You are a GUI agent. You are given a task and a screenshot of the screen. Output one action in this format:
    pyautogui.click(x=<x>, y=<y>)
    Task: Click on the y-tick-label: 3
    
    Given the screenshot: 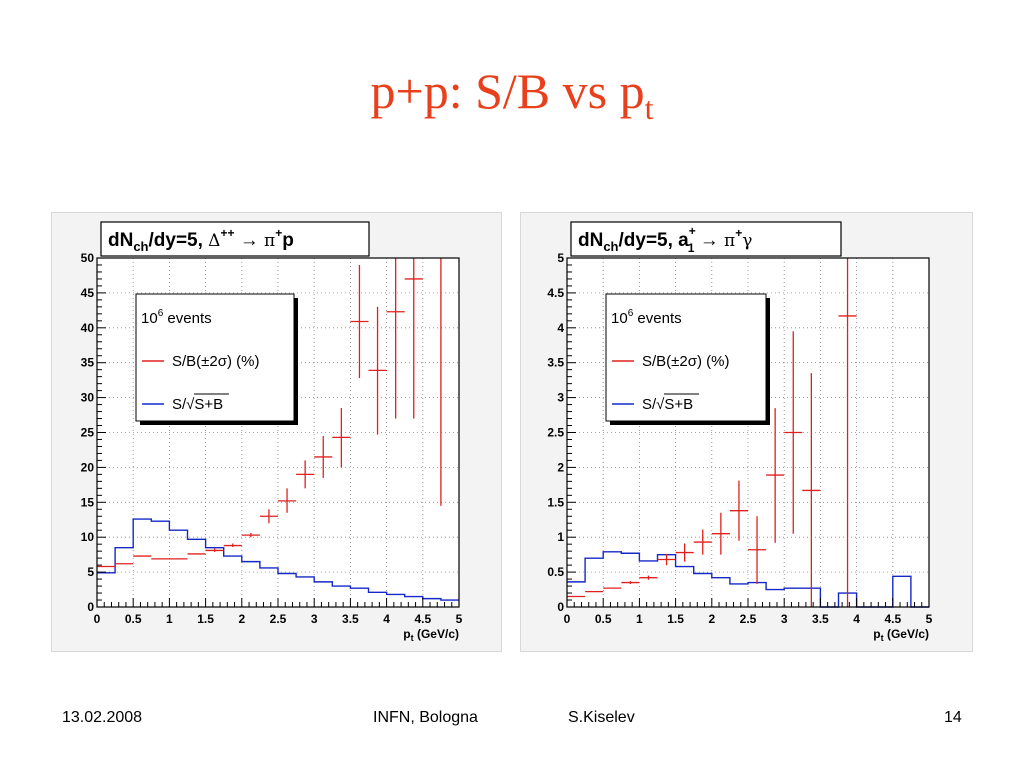 What is the action you would take?
    pyautogui.click(x=560, y=398)
    